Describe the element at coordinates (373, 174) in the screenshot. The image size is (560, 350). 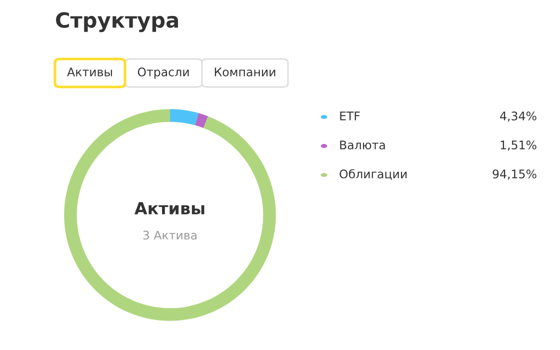
I see `legend-label: Облигации` at that location.